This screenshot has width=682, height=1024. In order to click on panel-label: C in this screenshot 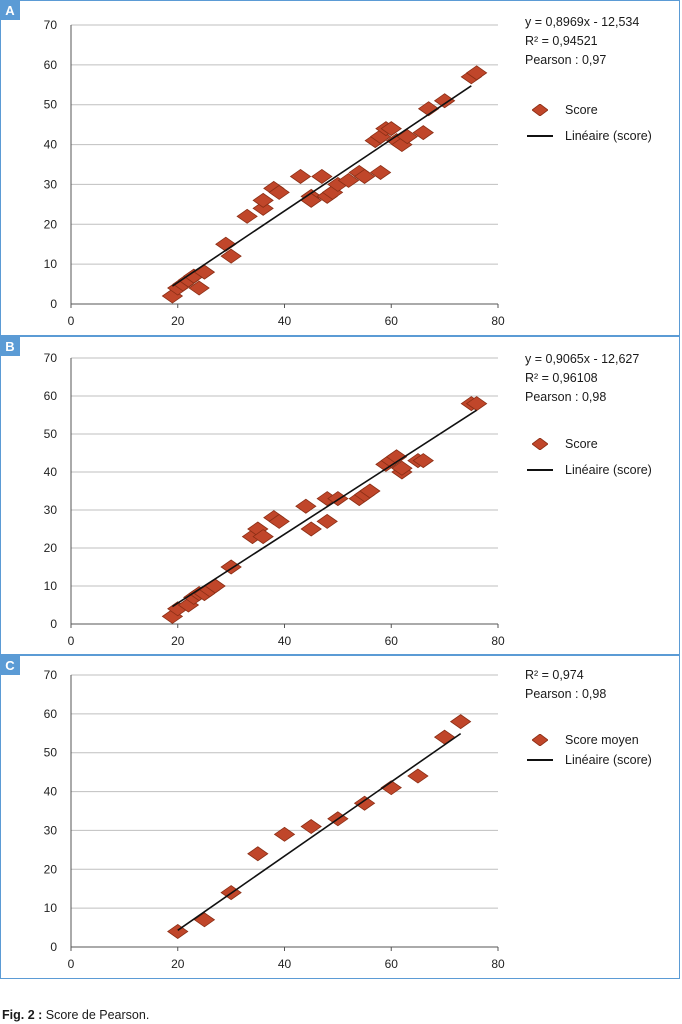, I will do `click(10, 665)`.